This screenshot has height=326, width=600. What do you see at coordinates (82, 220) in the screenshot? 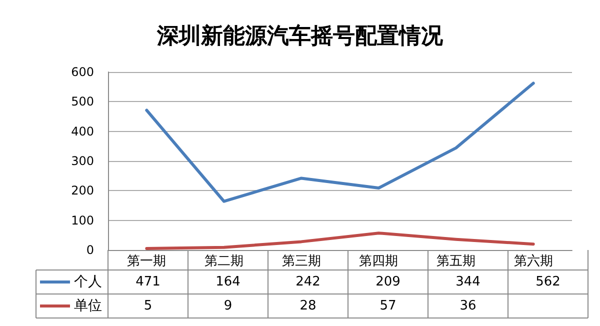
I see `y-tick-label: 100` at bounding box center [82, 220].